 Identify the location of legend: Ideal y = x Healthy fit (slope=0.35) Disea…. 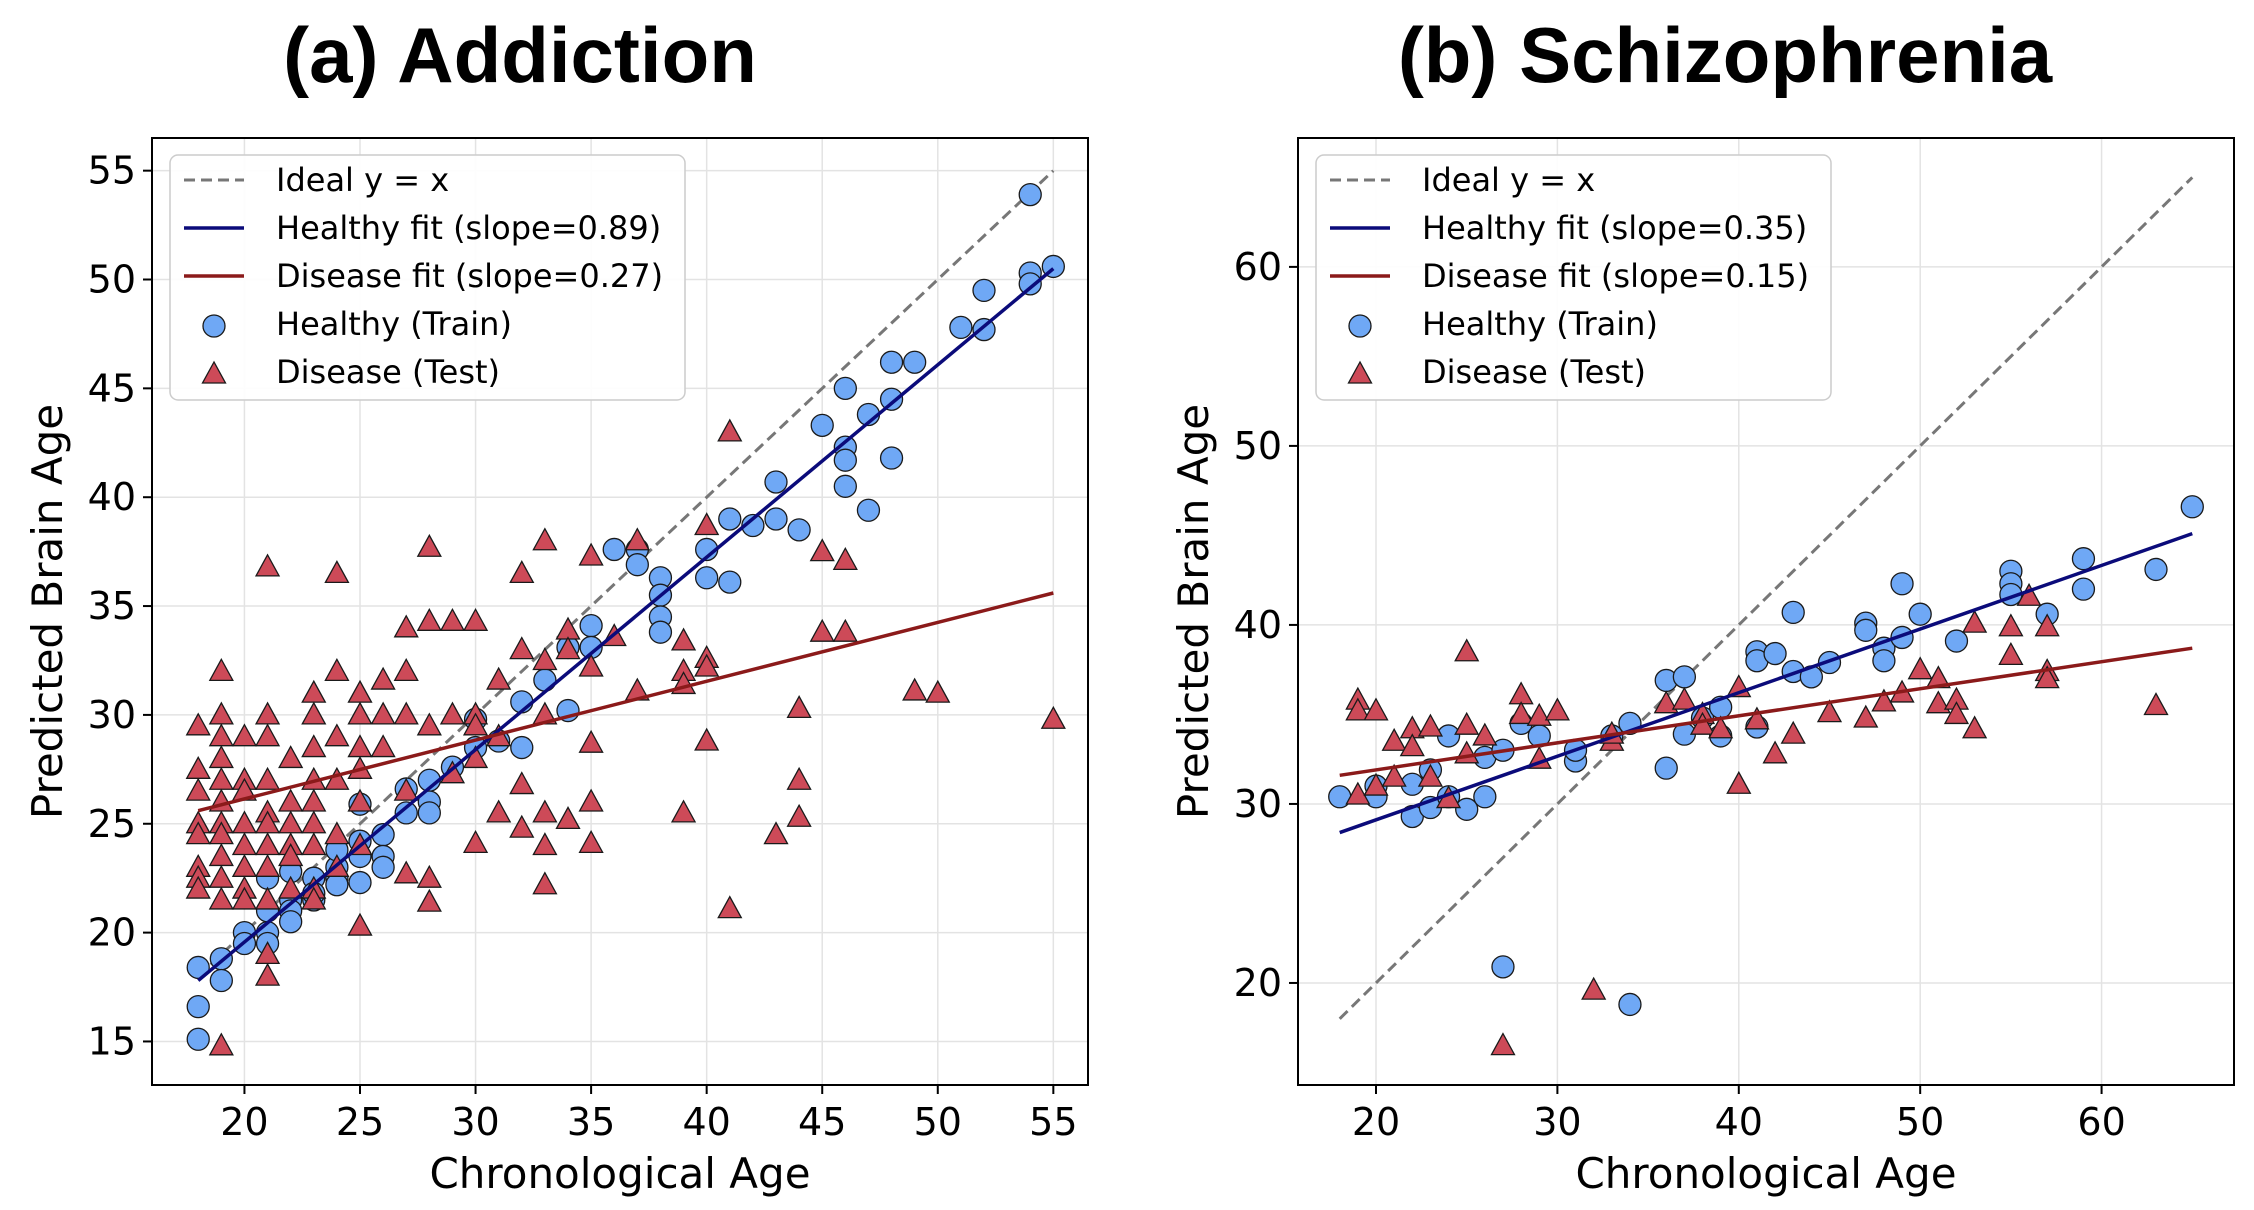
(1573, 277).